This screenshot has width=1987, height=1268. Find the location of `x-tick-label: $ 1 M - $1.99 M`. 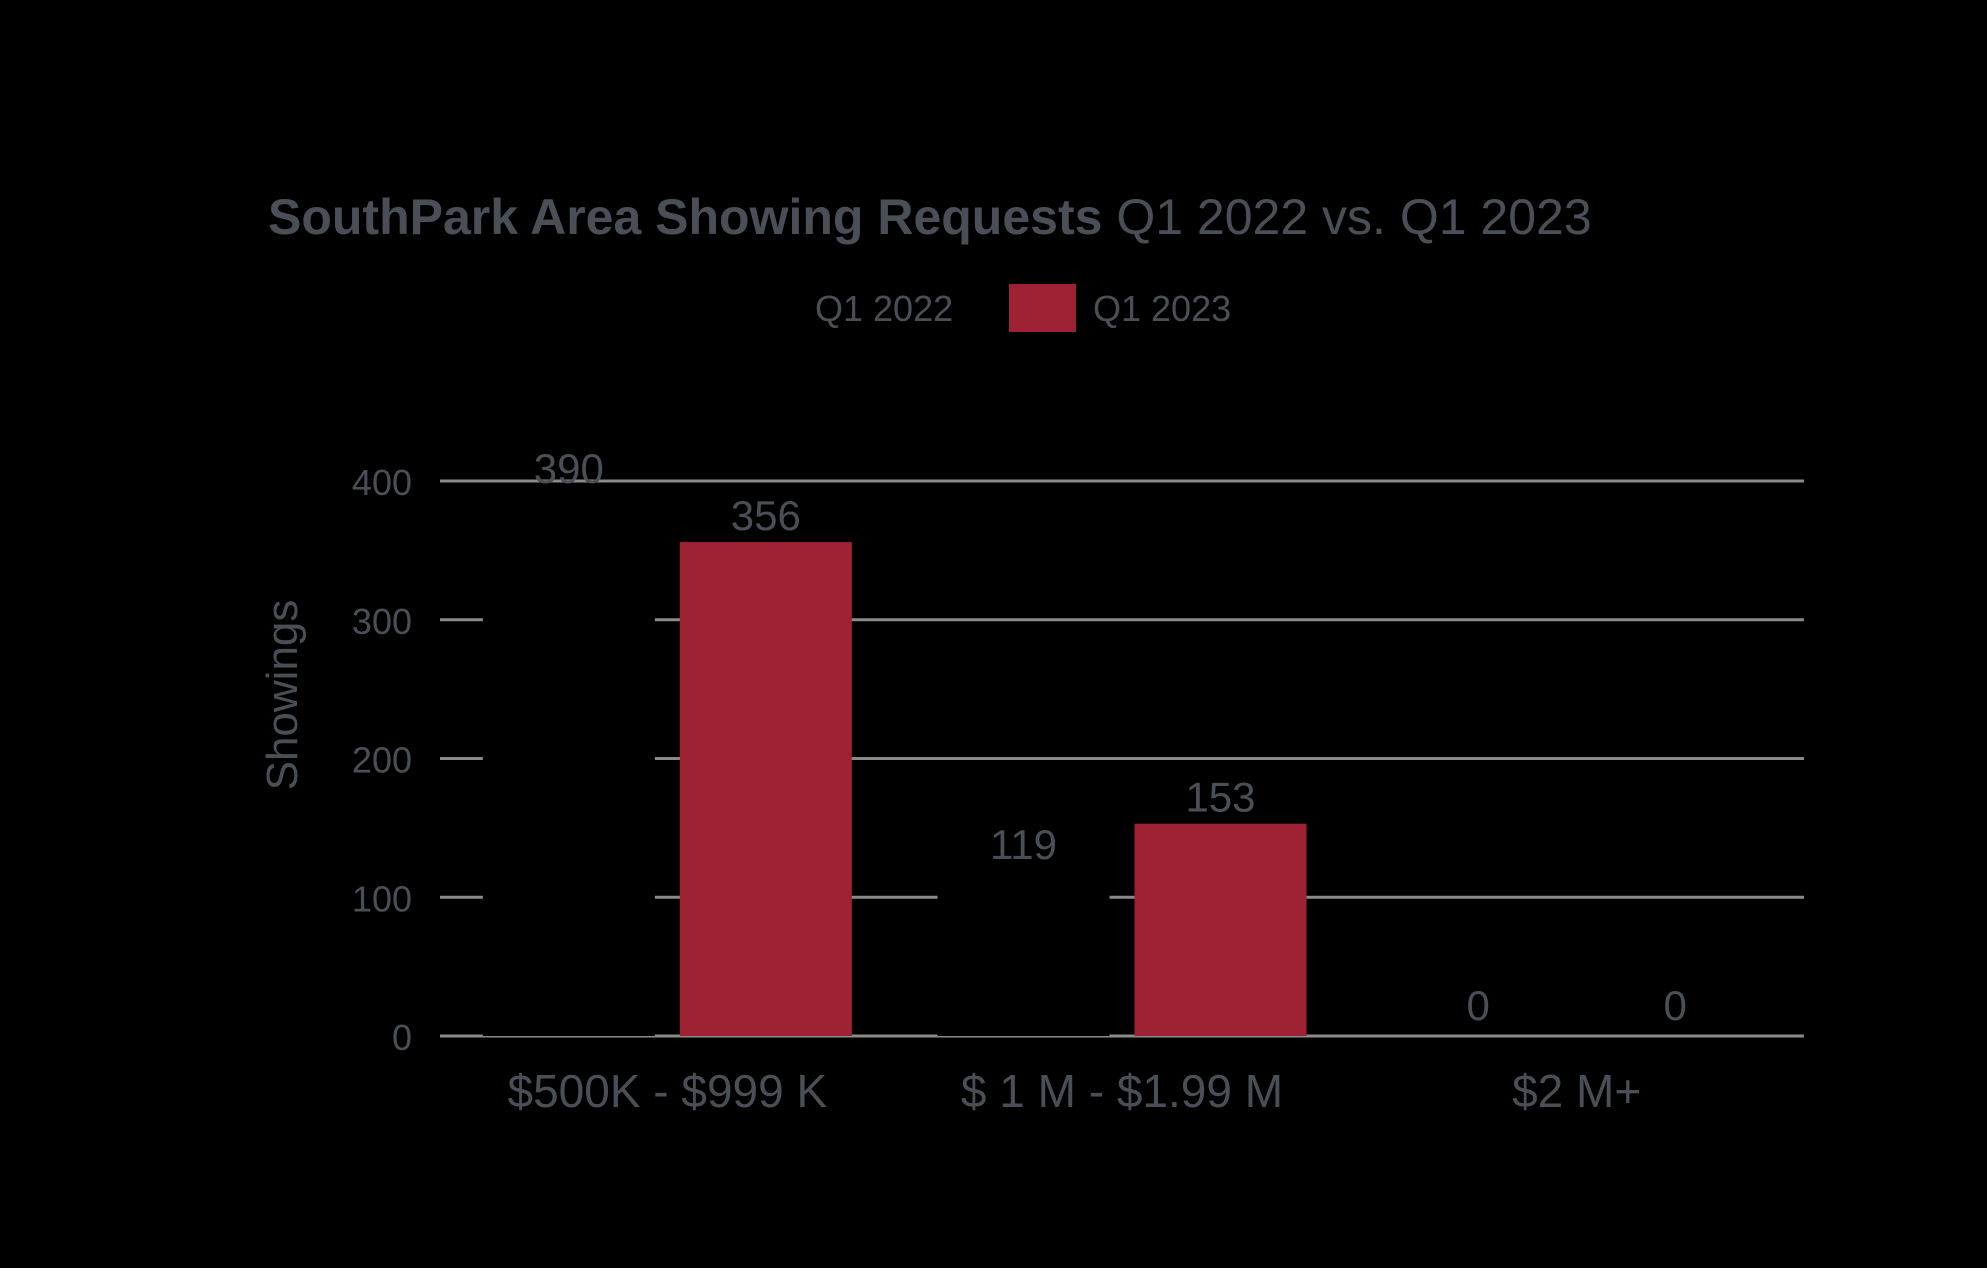

x-tick-label: $ 1 M - $1.99 M is located at coordinates (1122, 1091).